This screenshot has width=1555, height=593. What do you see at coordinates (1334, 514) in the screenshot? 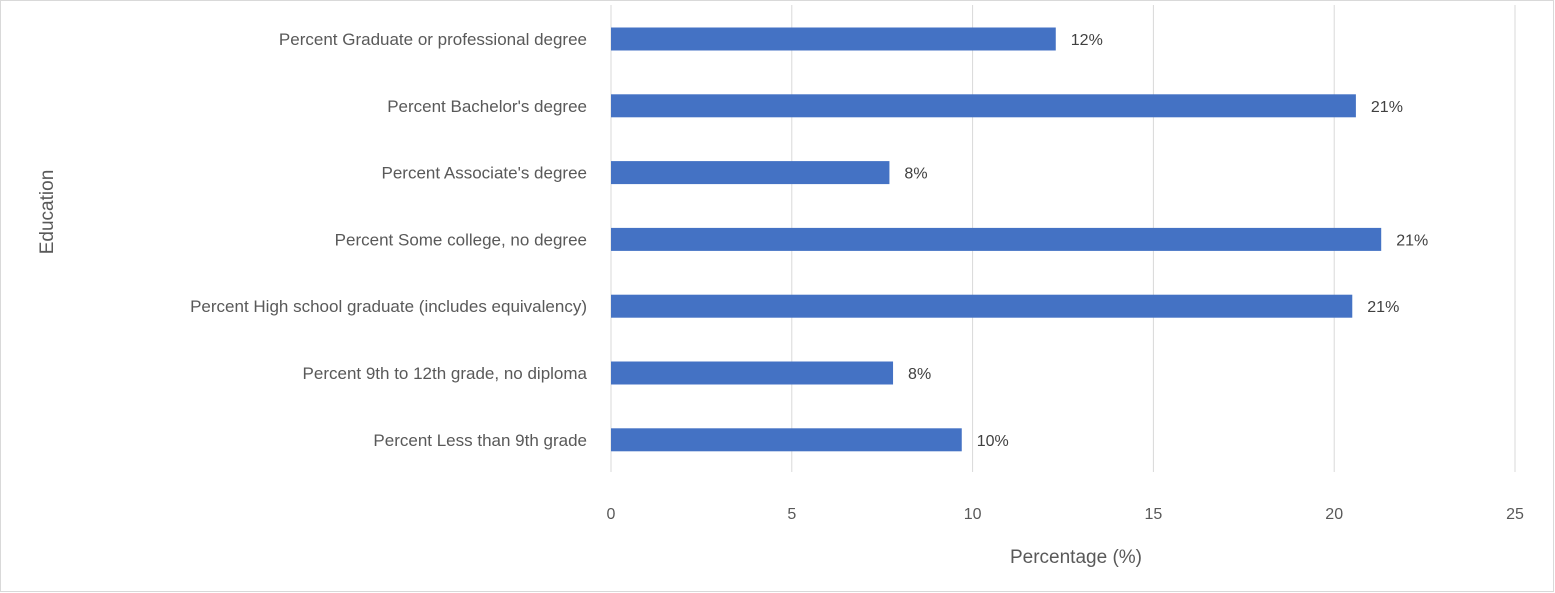
I see `x-tick-label-4: 20` at bounding box center [1334, 514].